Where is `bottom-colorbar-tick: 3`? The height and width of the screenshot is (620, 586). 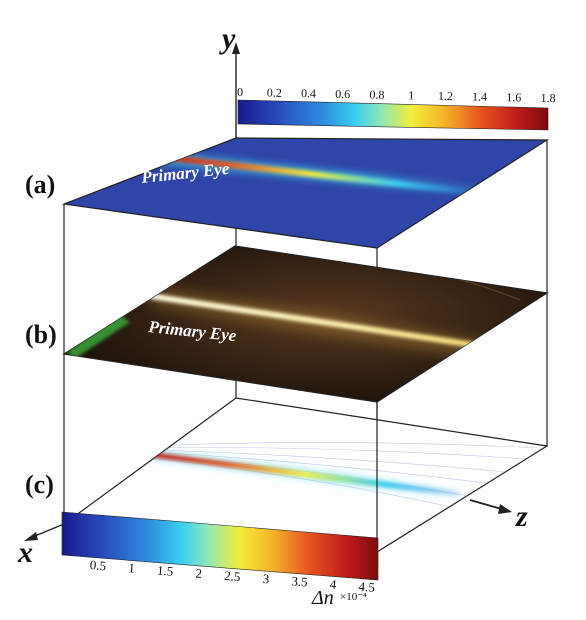 bottom-colorbar-tick: 3 is located at coordinates (266, 578).